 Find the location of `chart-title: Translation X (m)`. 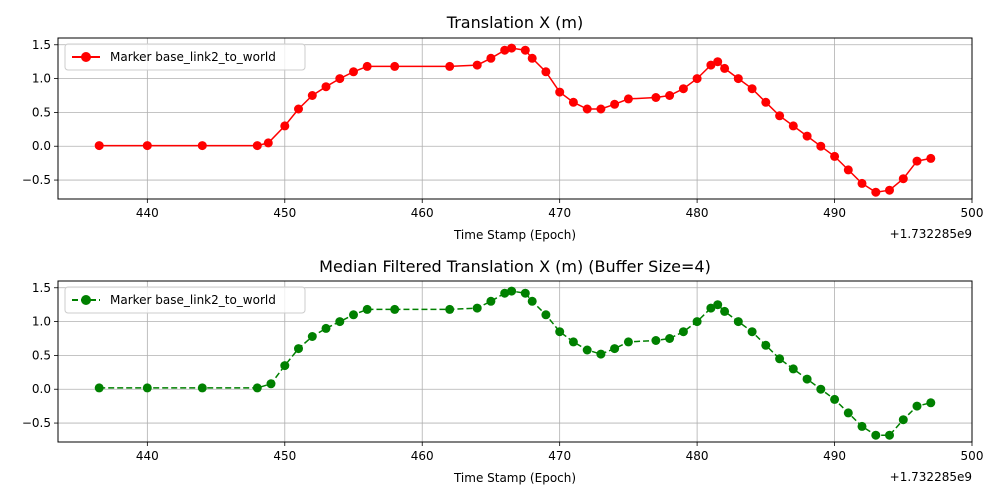

chart-title: Translation X (m) is located at coordinates (514, 22).